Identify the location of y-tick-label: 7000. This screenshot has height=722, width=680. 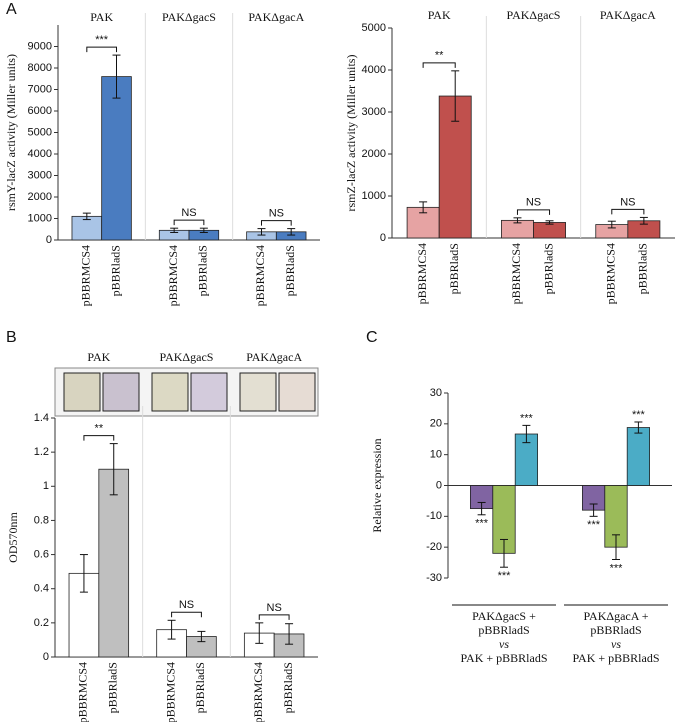
(40, 89).